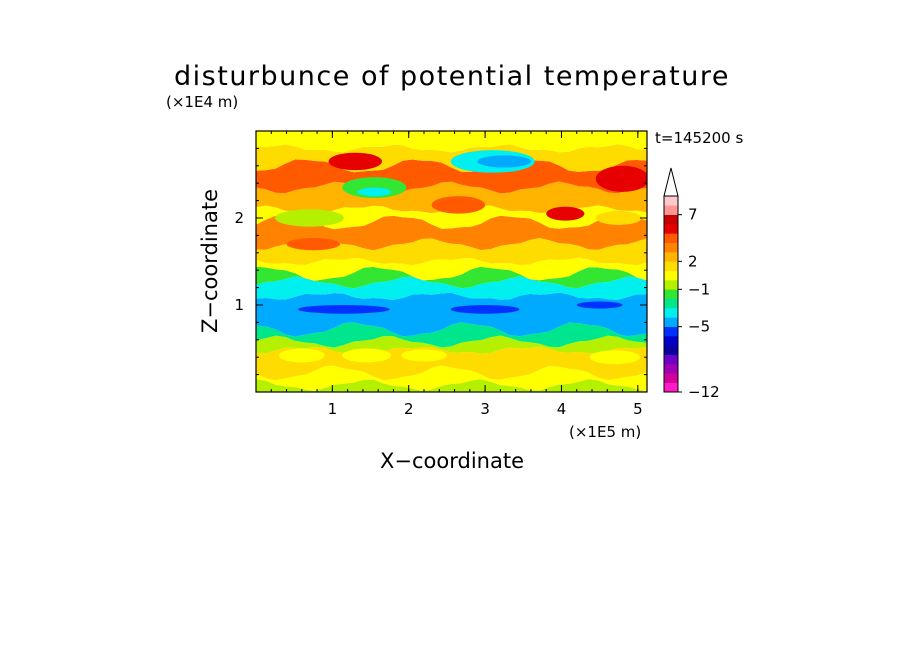 This screenshot has height=654, width=904. Describe the element at coordinates (671, 182) in the screenshot. I see `colorbar-extend-arrow` at that location.